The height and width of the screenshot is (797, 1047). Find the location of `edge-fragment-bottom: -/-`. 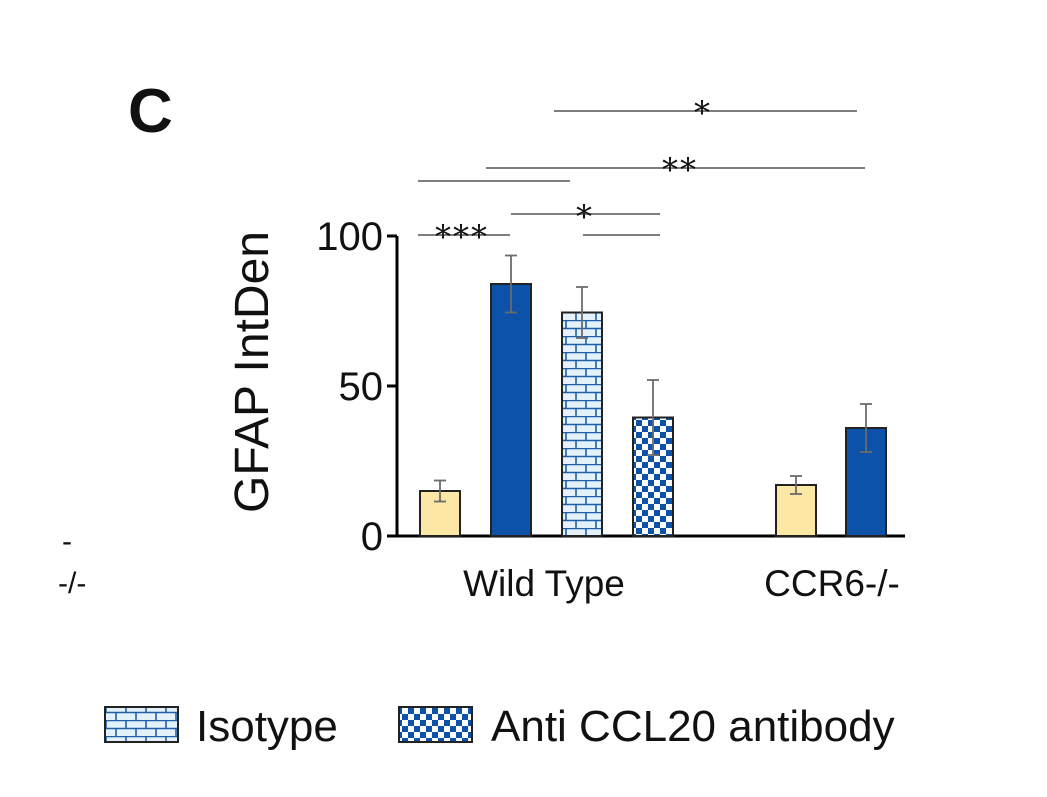

edge-fragment-bottom: -/- is located at coordinates (72, 583).